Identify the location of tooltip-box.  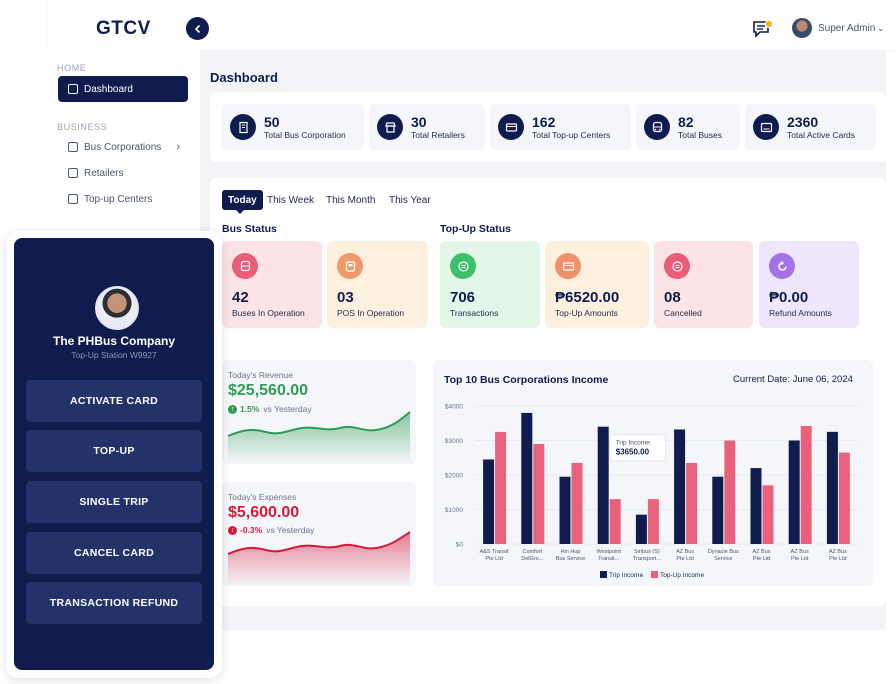
(638, 448).